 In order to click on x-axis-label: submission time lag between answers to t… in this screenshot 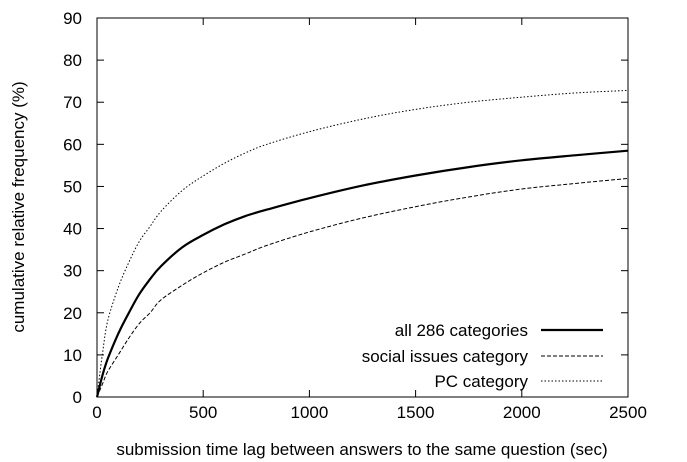, I will do `click(361, 449)`.